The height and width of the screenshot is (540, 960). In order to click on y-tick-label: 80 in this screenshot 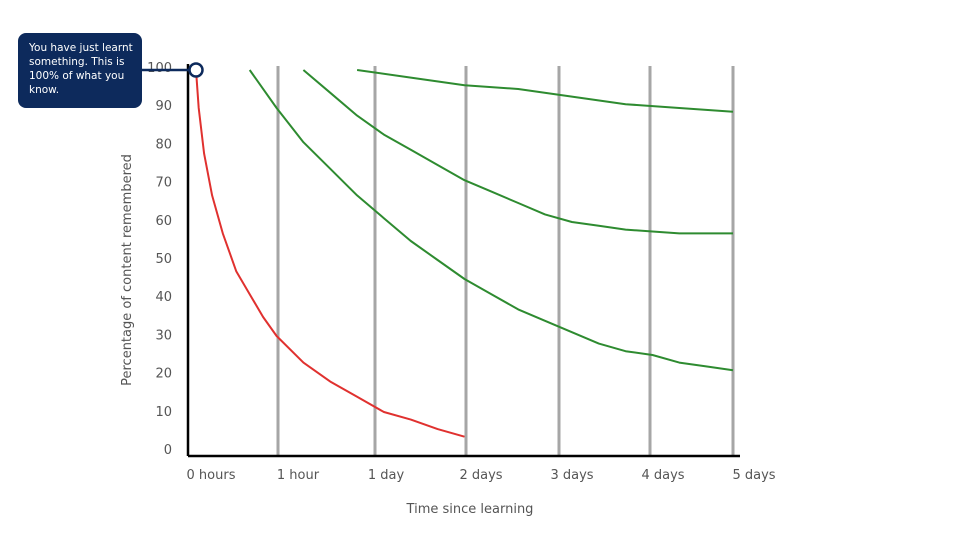, I will do `click(163, 144)`.